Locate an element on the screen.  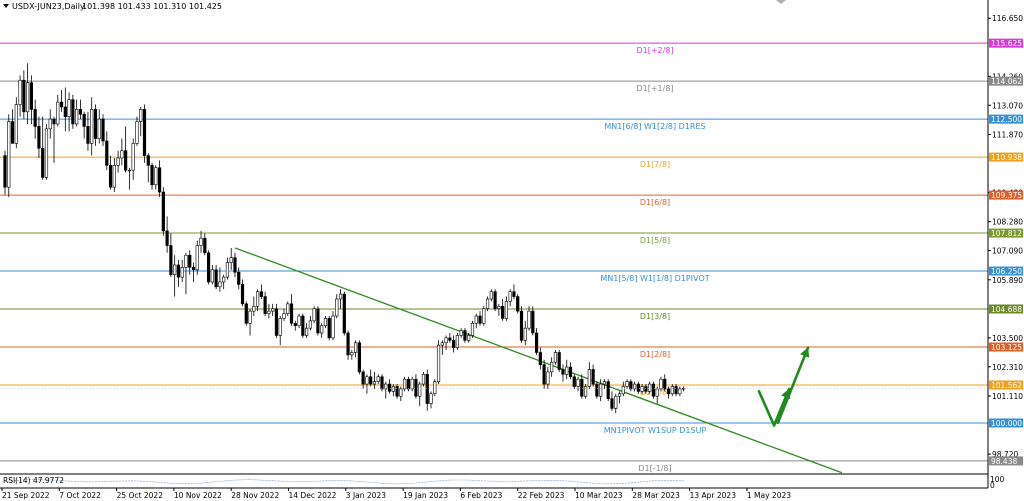
date-tick-label: 10 Mar 2023 is located at coordinates (599, 495).